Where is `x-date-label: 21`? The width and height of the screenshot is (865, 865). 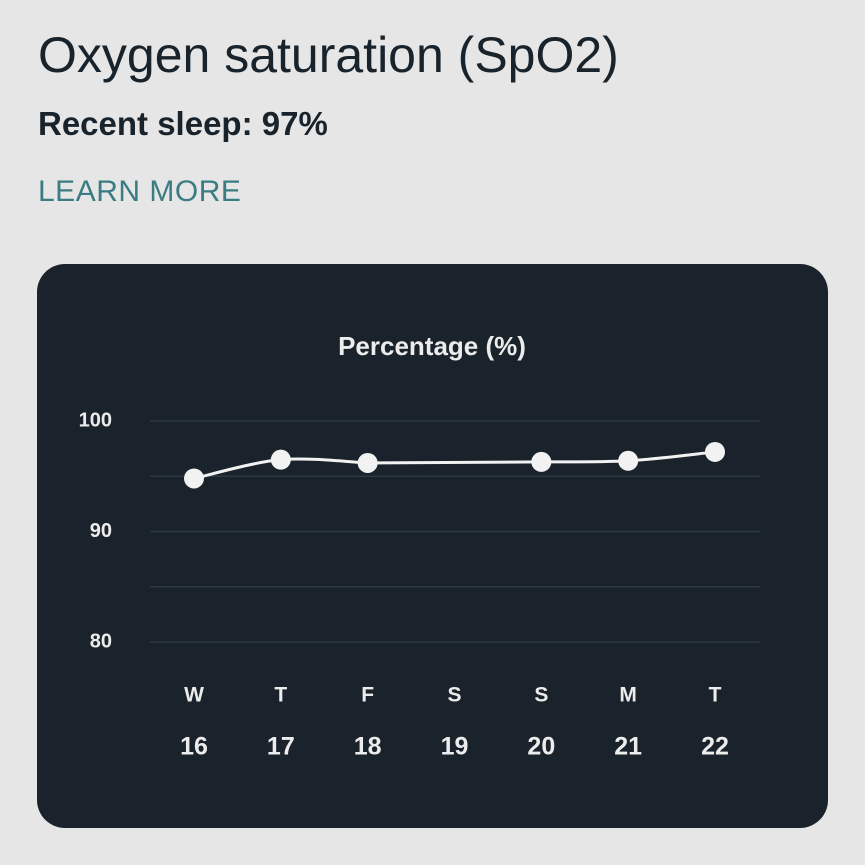
x-date-label: 21 is located at coordinates (628, 747).